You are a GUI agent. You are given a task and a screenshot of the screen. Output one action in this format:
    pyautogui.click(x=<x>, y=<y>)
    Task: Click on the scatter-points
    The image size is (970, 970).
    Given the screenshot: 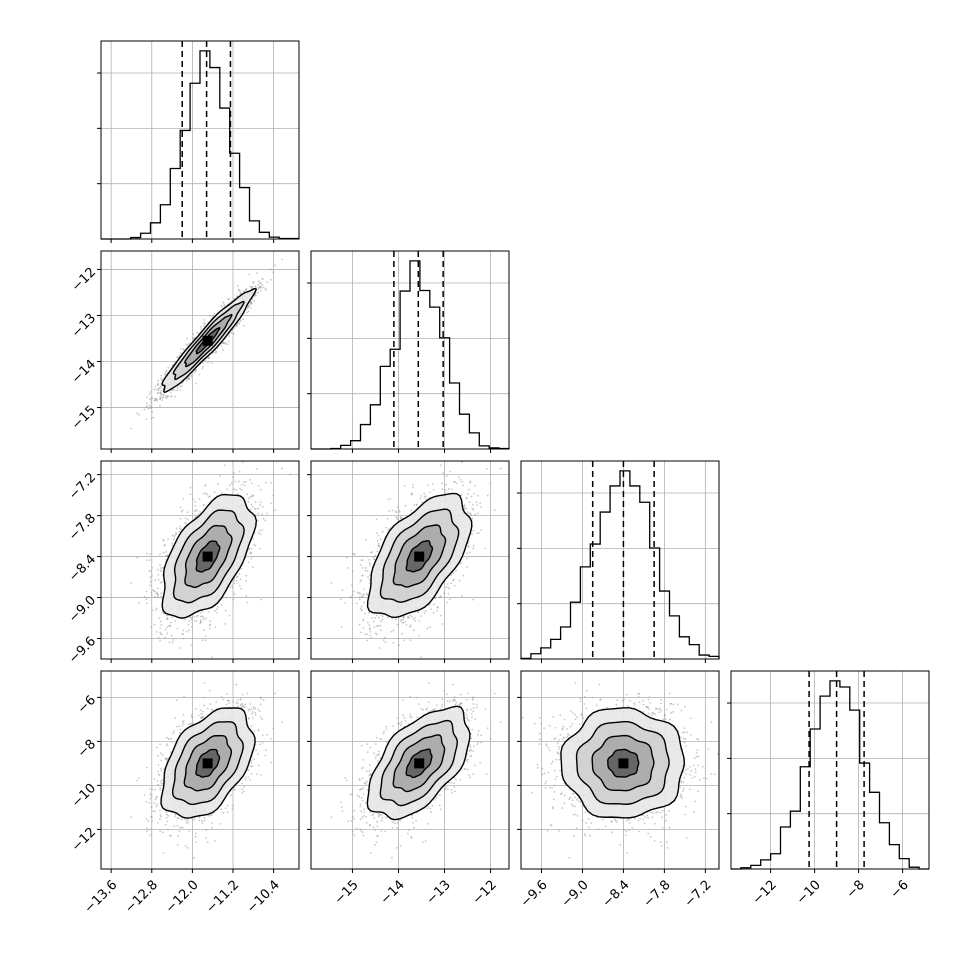 What is the action you would take?
    pyautogui.click(x=416, y=560)
    